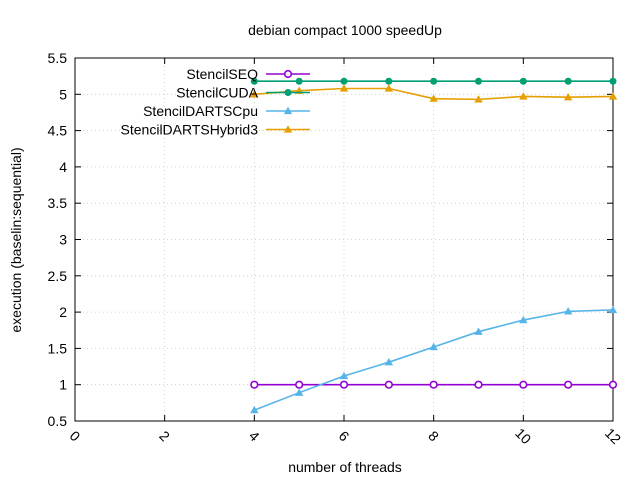  I want to click on series-stencildartscpu, so click(434, 359).